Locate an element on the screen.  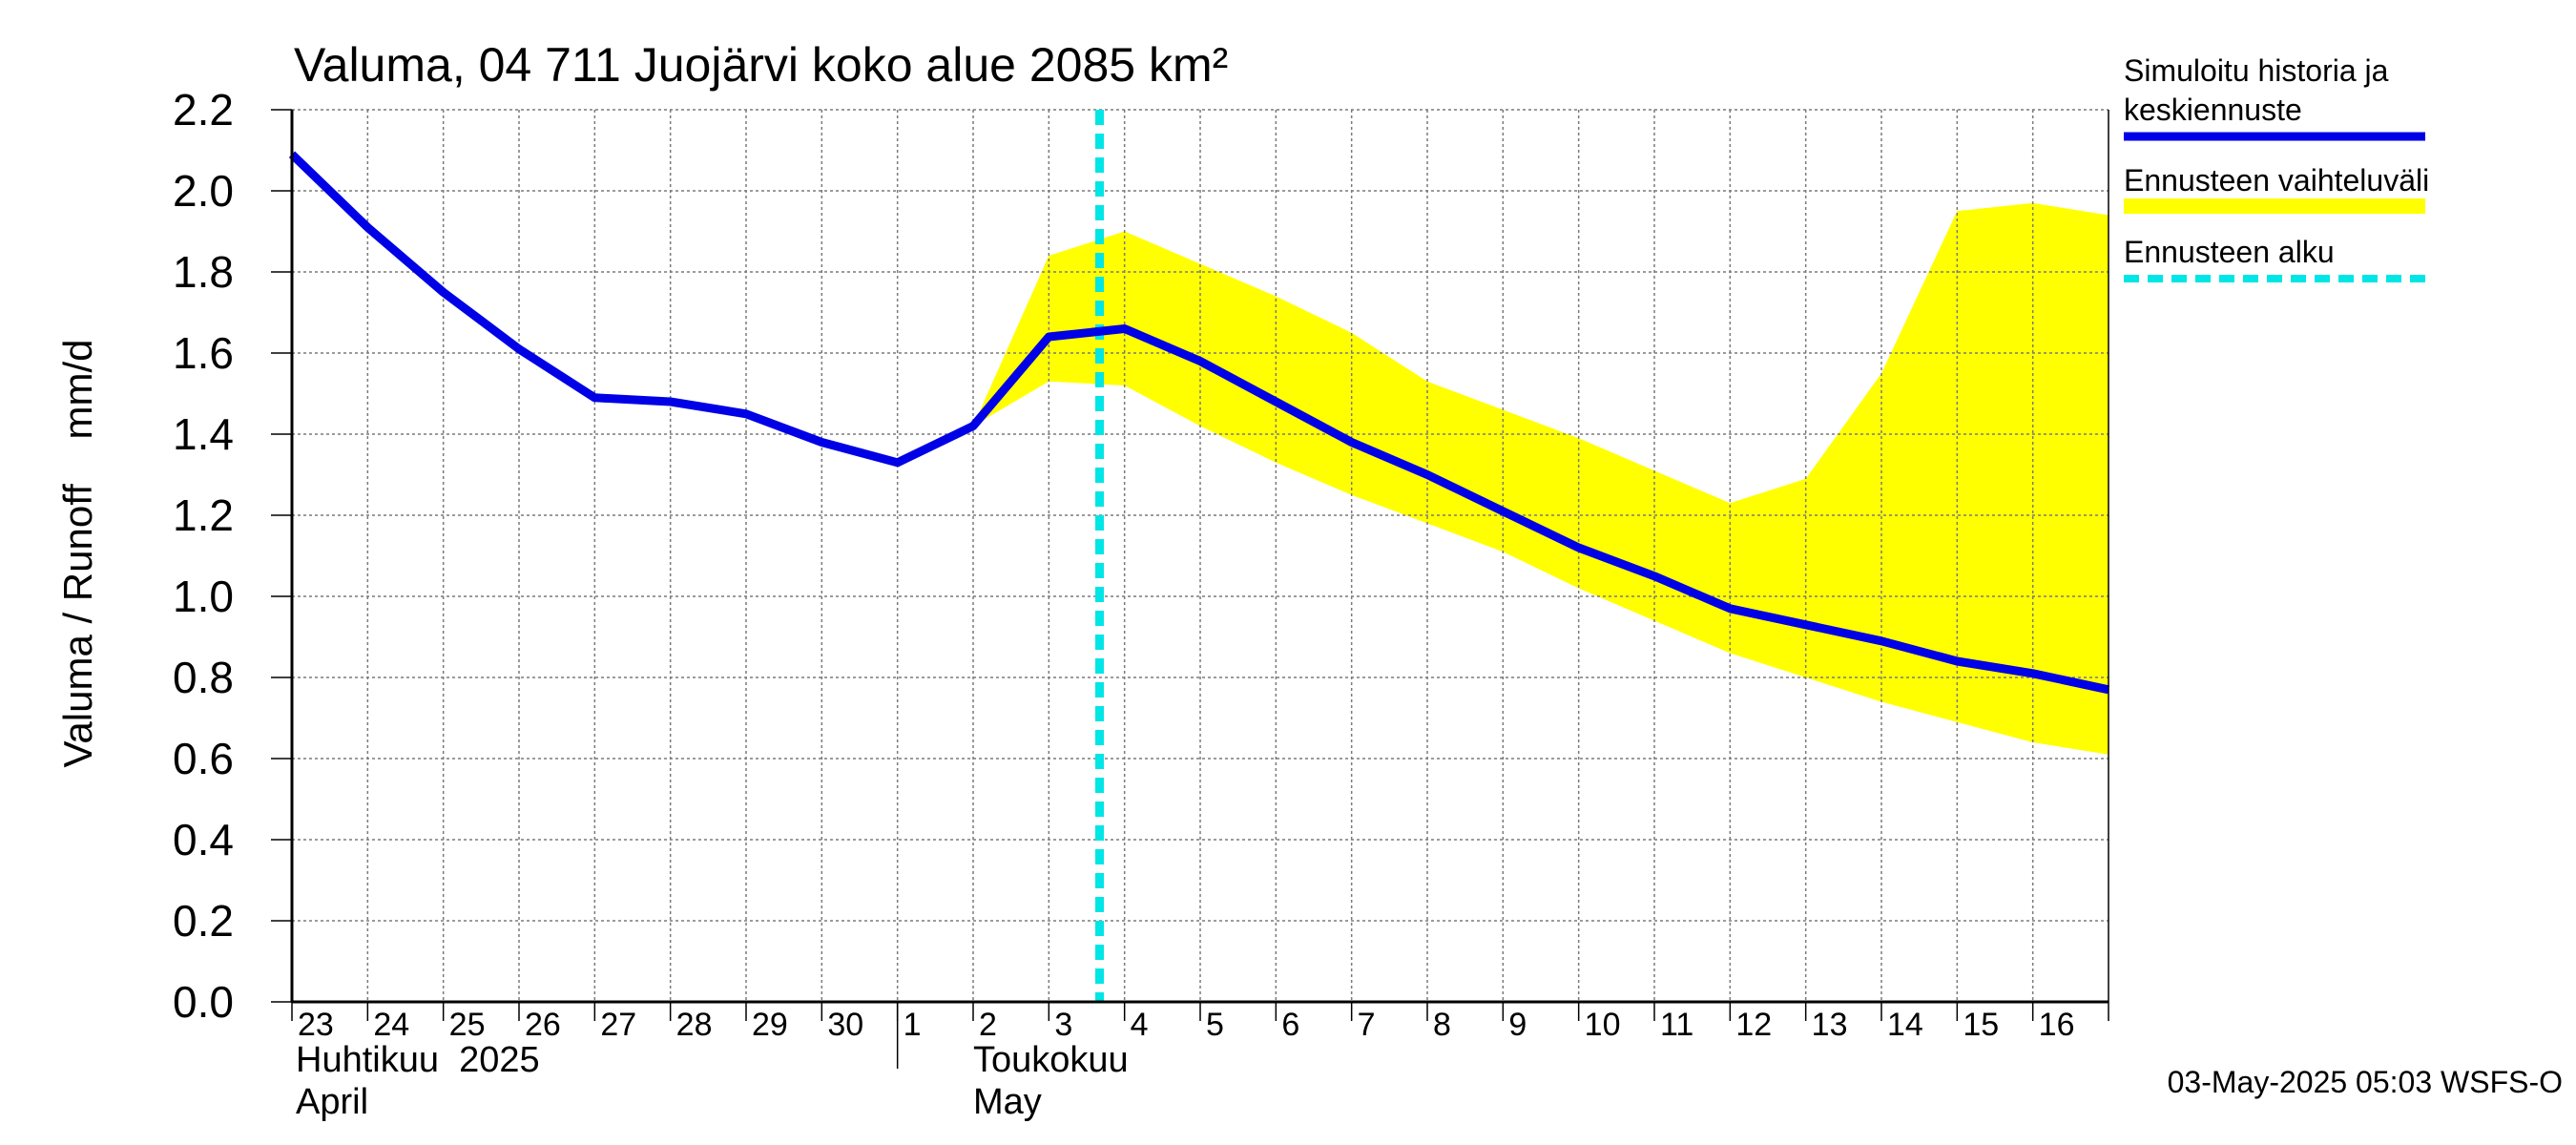
month-label-may-line2: May is located at coordinates (1007, 1102).